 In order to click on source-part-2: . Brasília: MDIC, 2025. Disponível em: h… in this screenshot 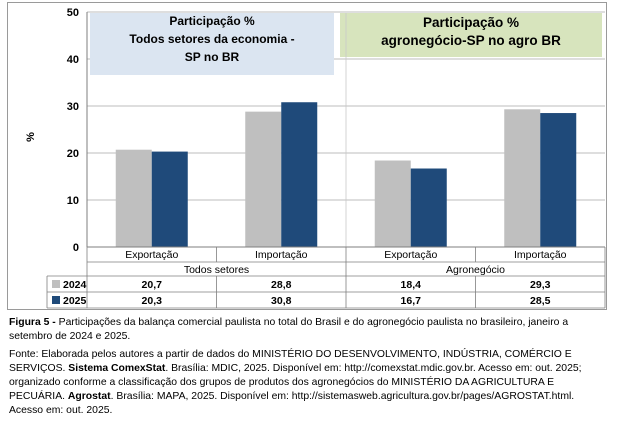, I will do `click(295, 382)`.